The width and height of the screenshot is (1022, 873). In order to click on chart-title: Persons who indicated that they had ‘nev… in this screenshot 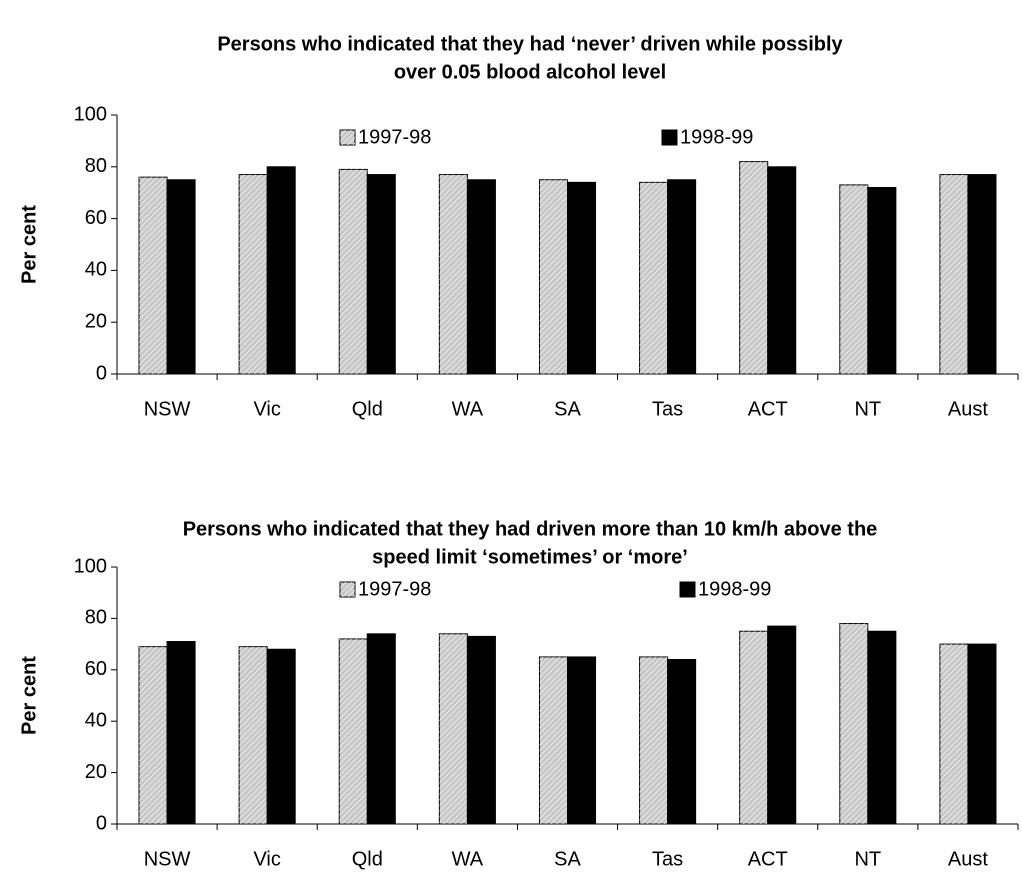, I will do `click(530, 44)`.